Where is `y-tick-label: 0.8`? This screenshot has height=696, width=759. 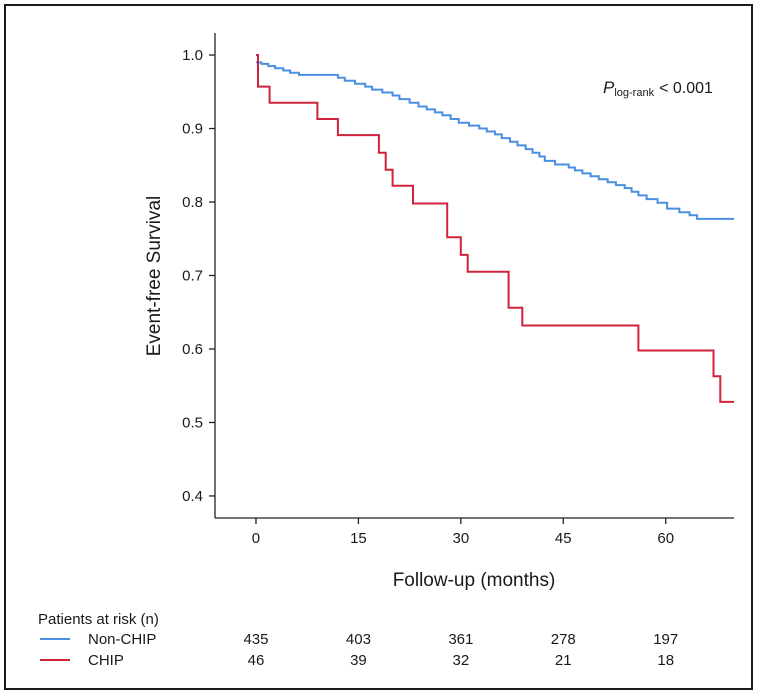 y-tick-label: 0.8 is located at coordinates (192, 202).